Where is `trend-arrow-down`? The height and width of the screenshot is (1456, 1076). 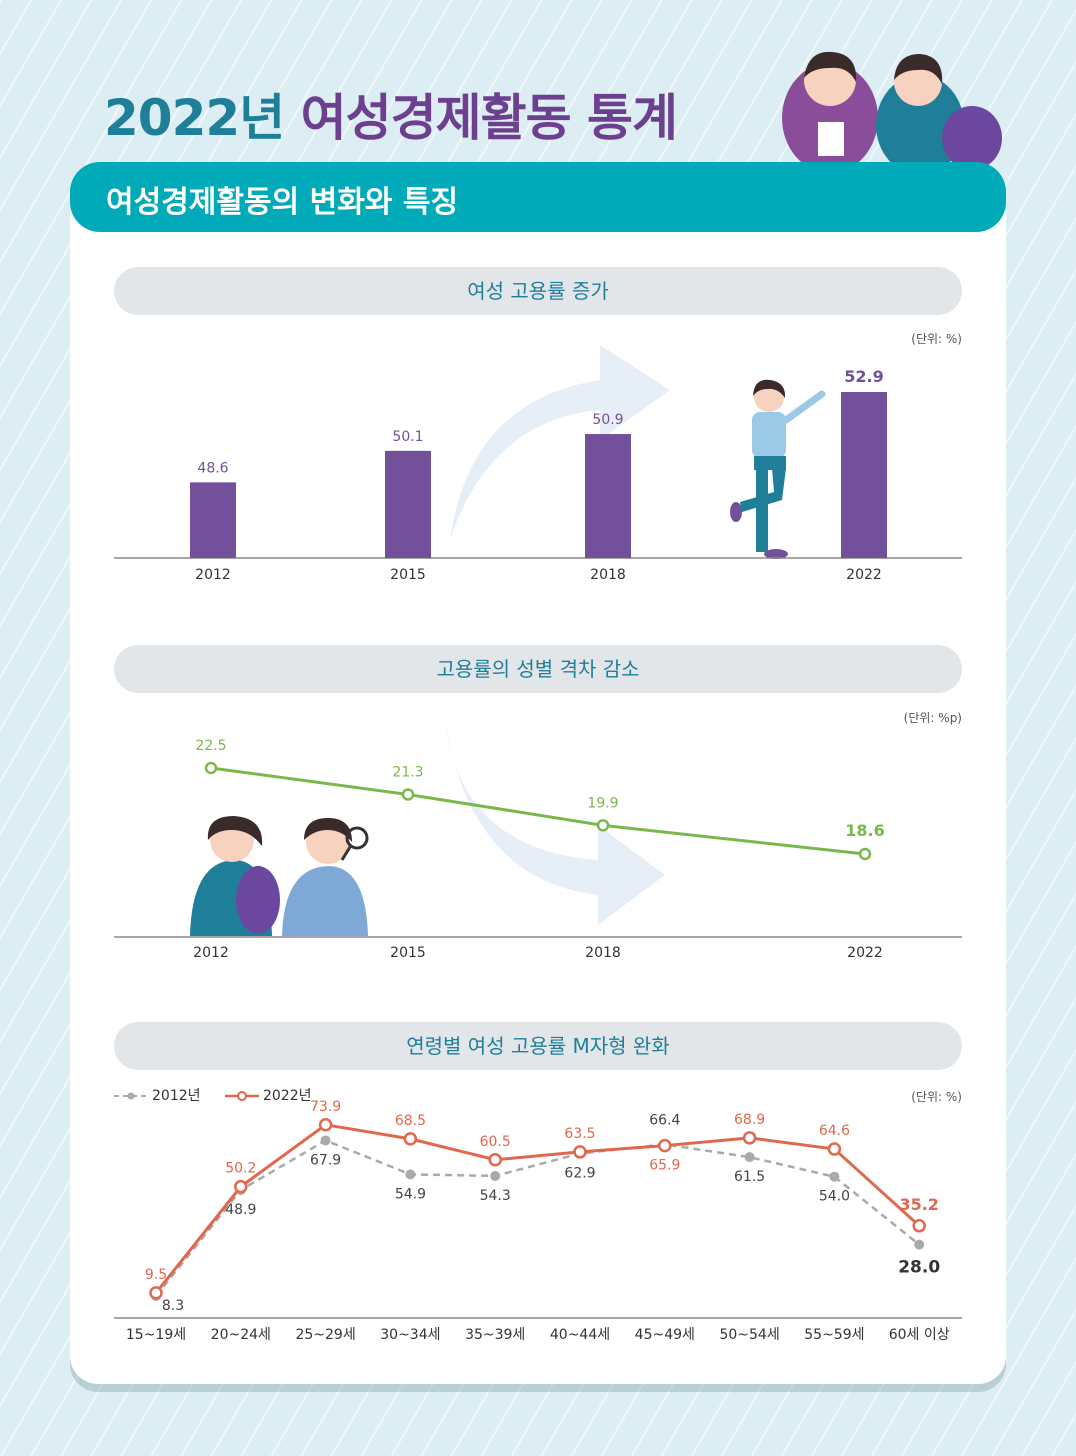
trend-arrow-down is located at coordinates (555, 822).